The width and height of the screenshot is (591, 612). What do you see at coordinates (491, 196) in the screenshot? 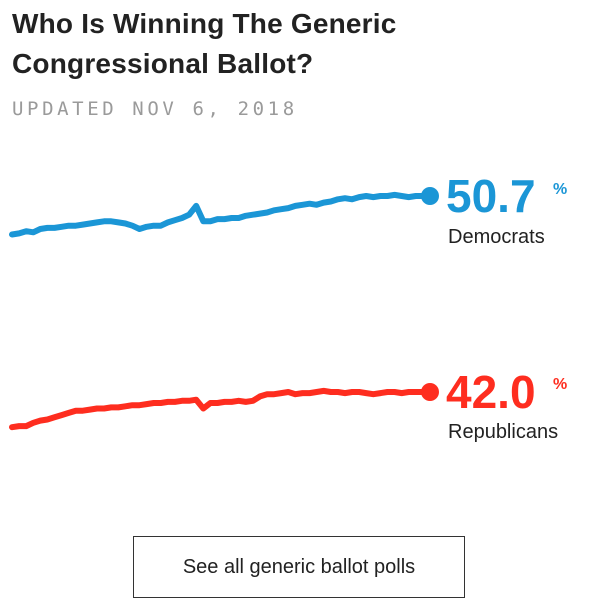
I see `democrats-value: 50.7` at bounding box center [491, 196].